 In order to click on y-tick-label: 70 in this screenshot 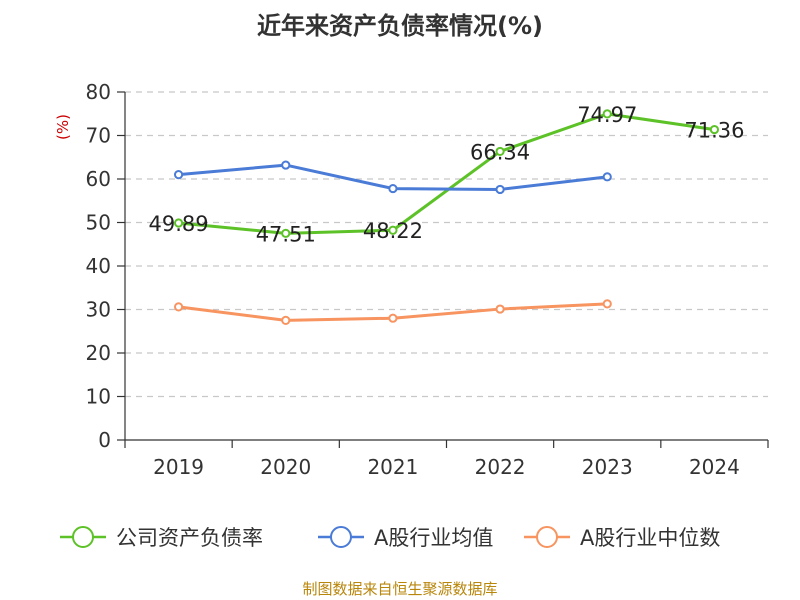, I will do `click(98, 136)`.